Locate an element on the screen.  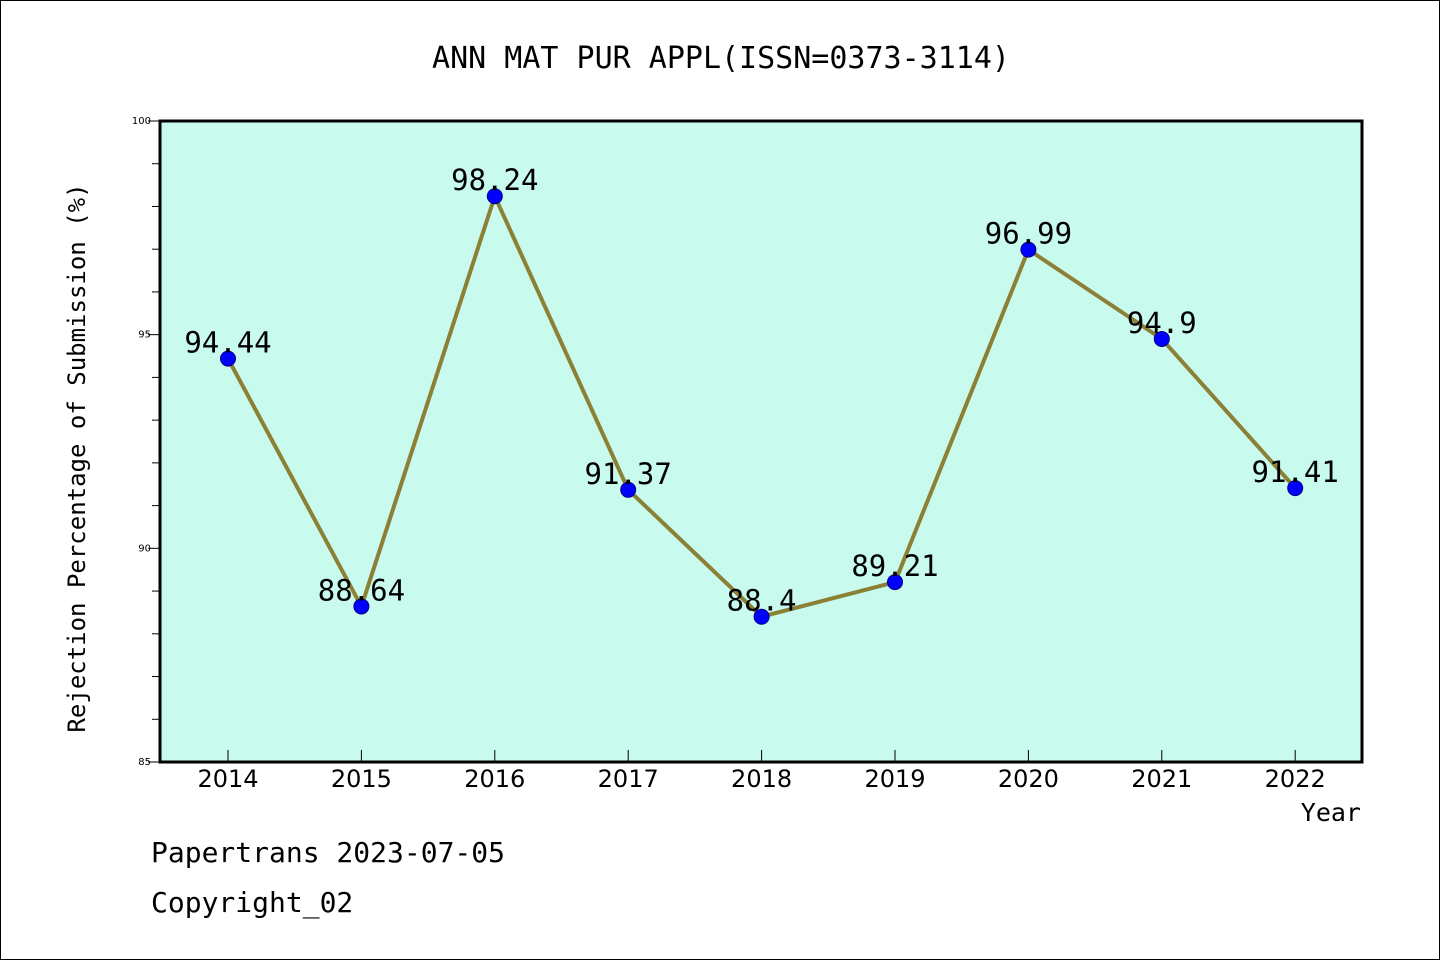
x-axis-ticks: 2014 2015 2016 2017 2018 2019 2020 2021 2022 is located at coordinates (761, 771).